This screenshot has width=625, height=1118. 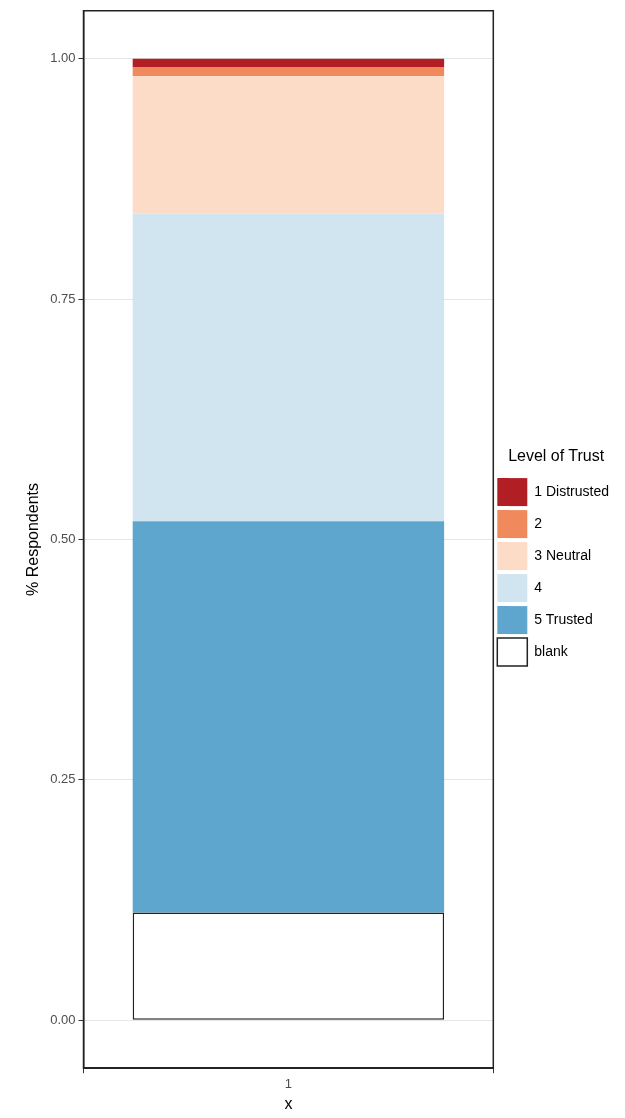 What do you see at coordinates (33, 539) in the screenshot?
I see `y-axis-title: % Respondents` at bounding box center [33, 539].